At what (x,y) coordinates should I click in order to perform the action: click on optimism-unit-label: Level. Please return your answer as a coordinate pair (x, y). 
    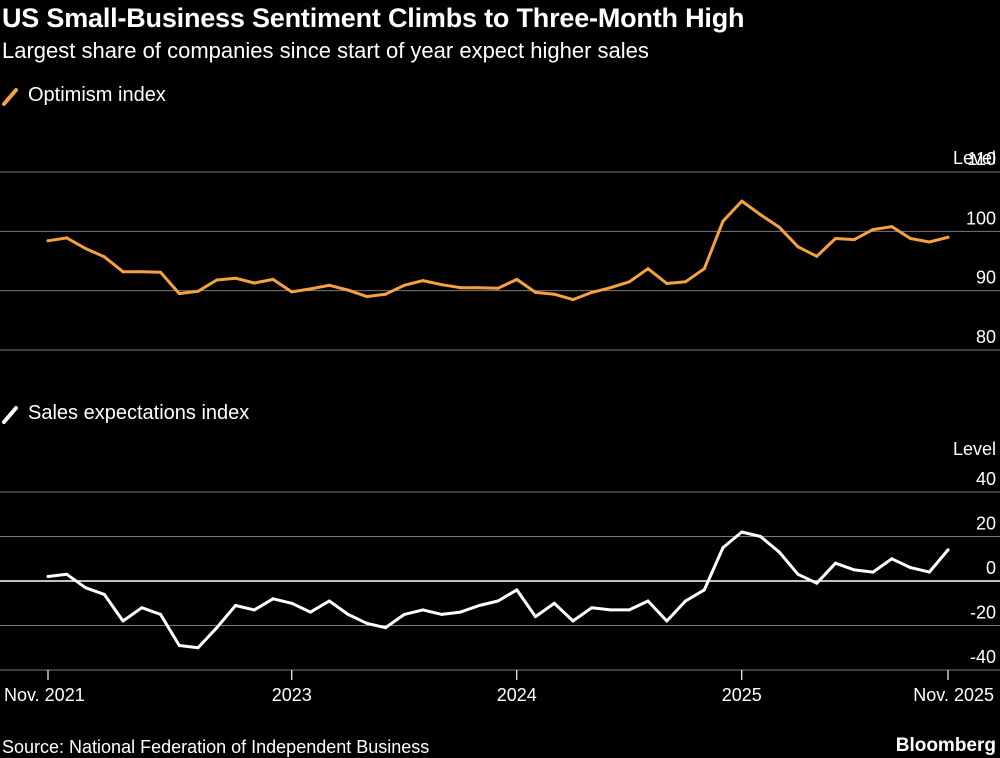
    Looking at the image, I should click on (974, 158).